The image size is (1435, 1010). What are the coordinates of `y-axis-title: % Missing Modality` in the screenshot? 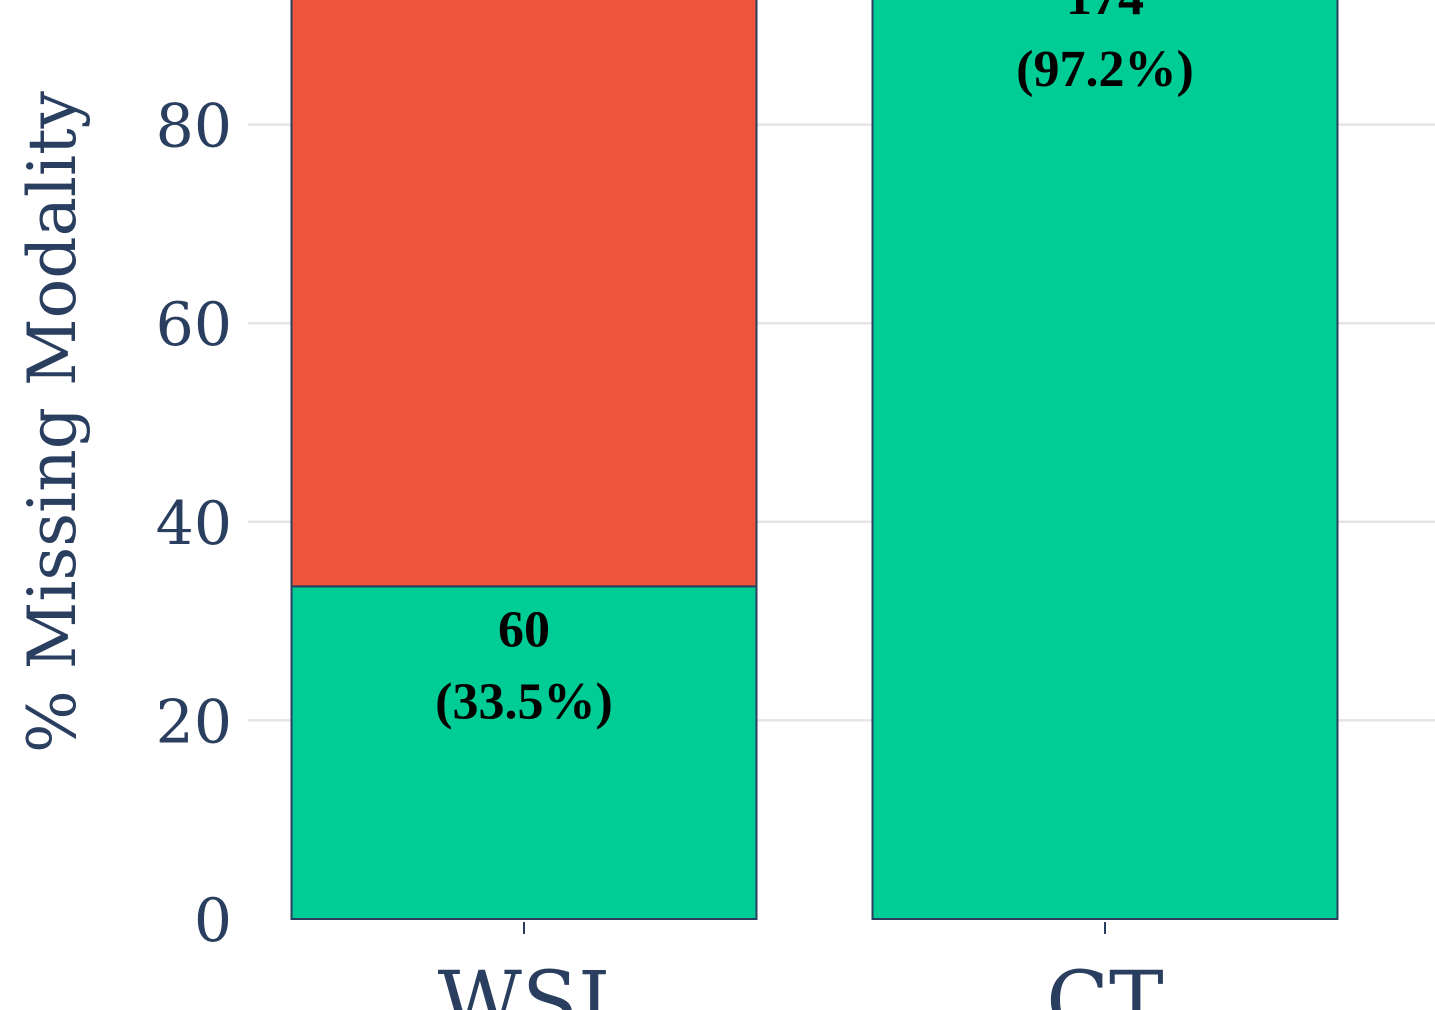 It's located at (52, 421).